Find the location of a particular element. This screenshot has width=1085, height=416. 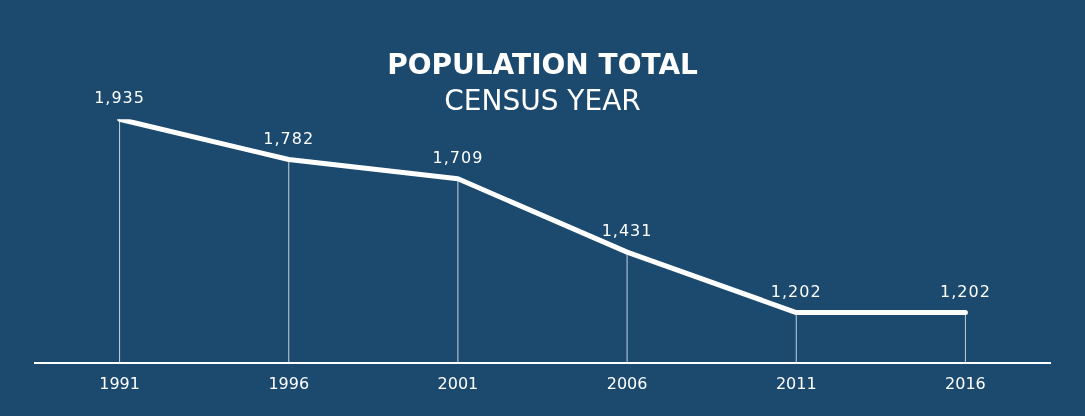

x-tick-label: 2006 is located at coordinates (627, 383).